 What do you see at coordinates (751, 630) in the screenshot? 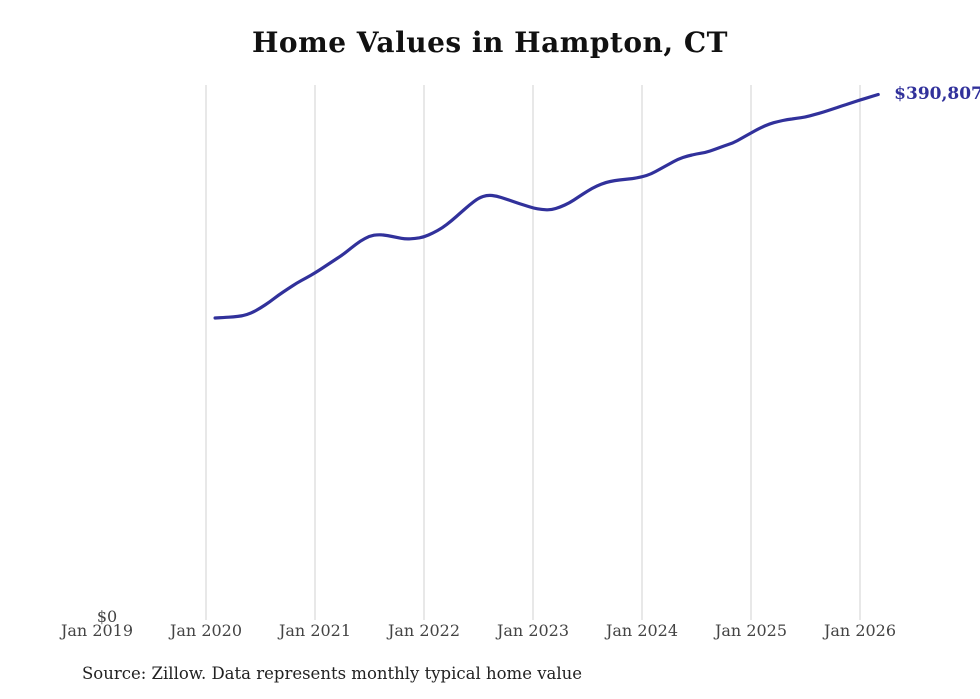
I see `x-tick-label: Jan 2025` at bounding box center [751, 630].